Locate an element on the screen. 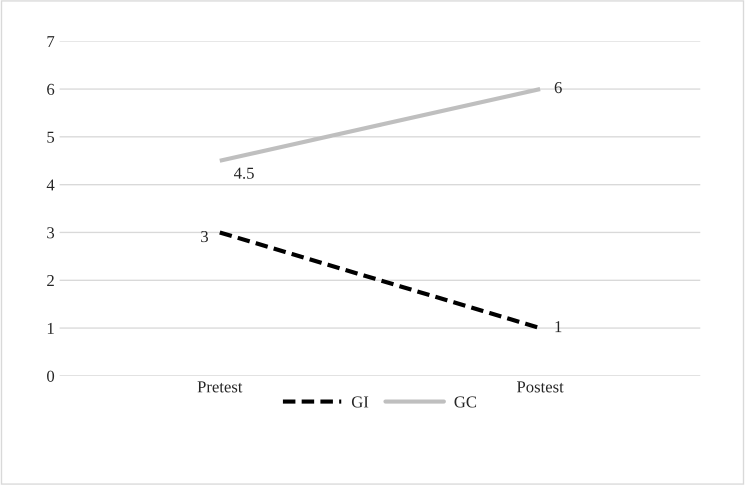  x-tick-label: Pretest is located at coordinates (220, 386).